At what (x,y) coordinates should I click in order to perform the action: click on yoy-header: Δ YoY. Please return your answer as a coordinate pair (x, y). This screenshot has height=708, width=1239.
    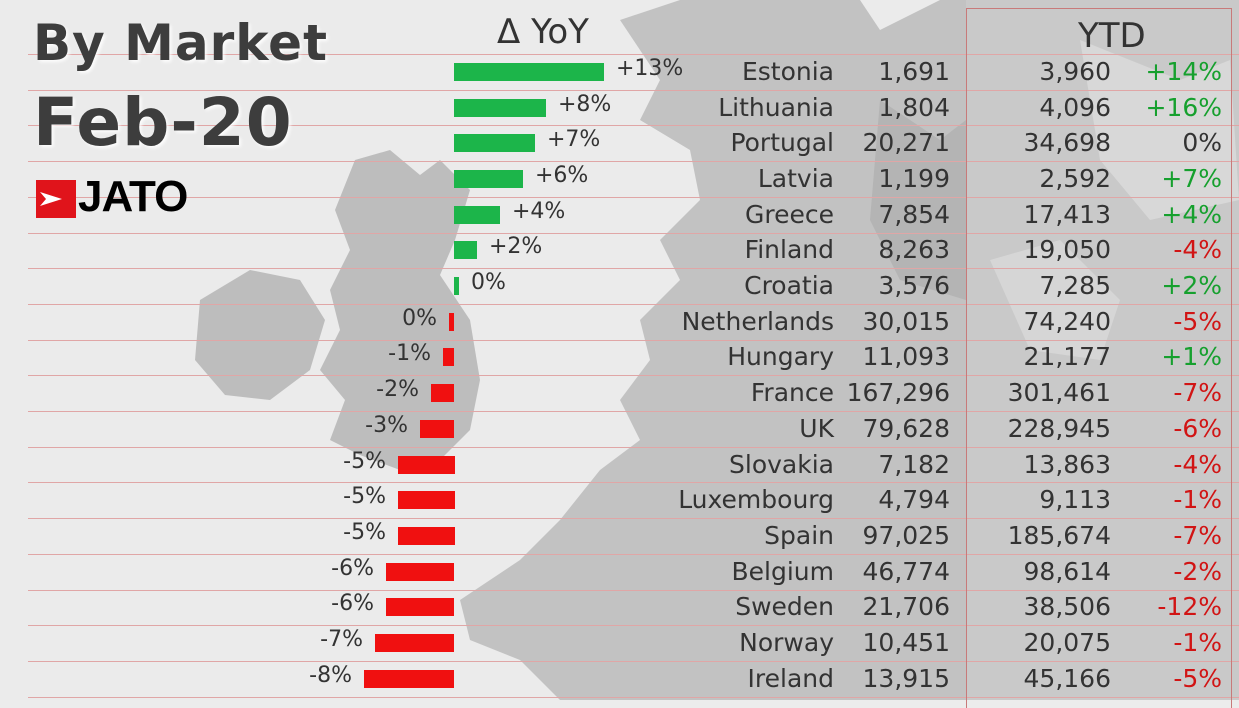
    Looking at the image, I should click on (543, 32).